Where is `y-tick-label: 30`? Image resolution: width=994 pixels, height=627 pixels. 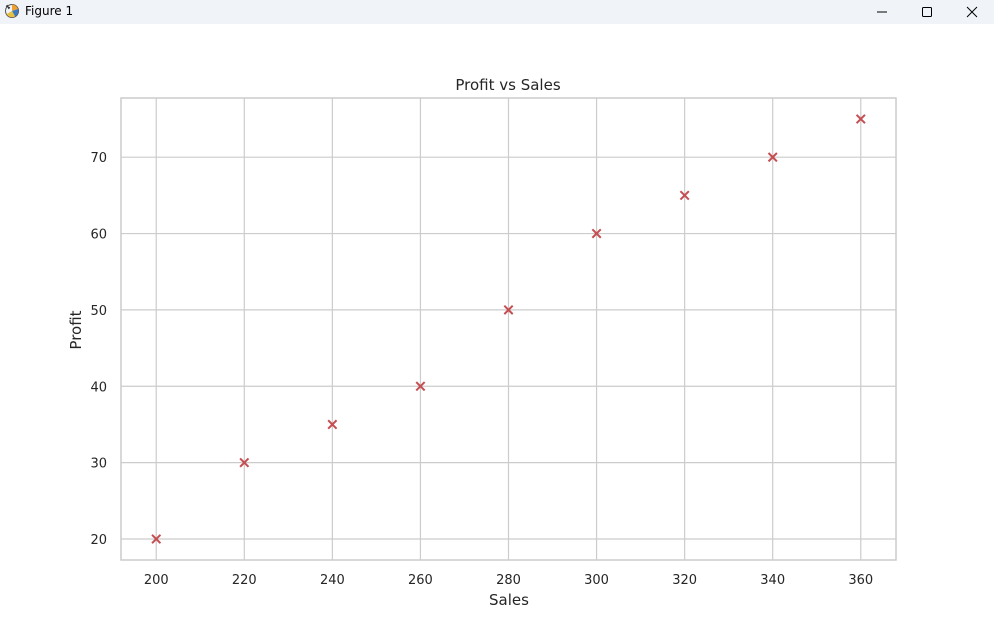
y-tick-label: 30 is located at coordinates (98, 464).